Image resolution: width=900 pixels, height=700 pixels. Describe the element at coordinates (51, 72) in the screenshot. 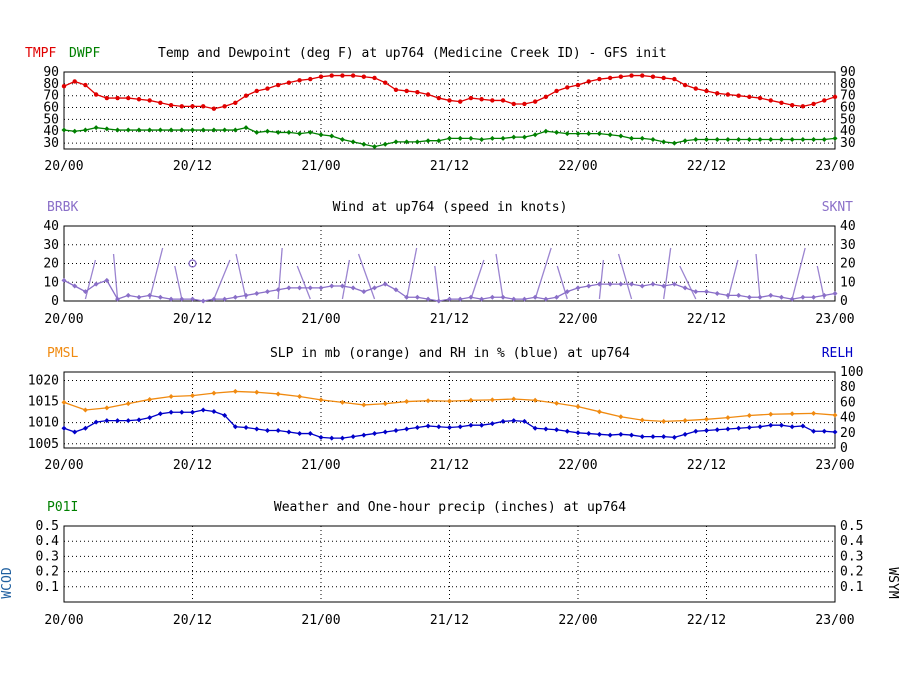

I see `y-tick-label: 90` at that location.